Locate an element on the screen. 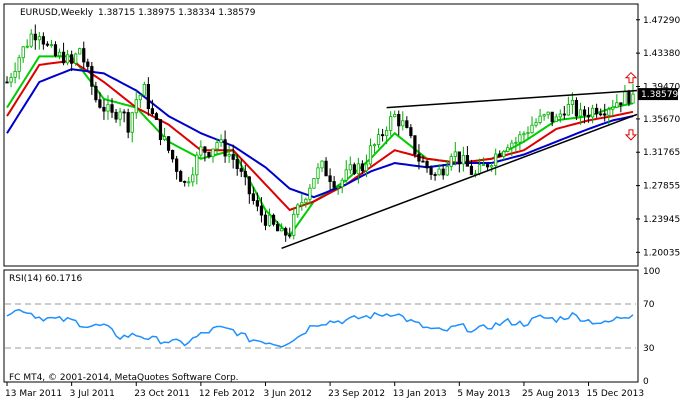 This screenshot has height=404, width=680. arrows is located at coordinates (631, 106).